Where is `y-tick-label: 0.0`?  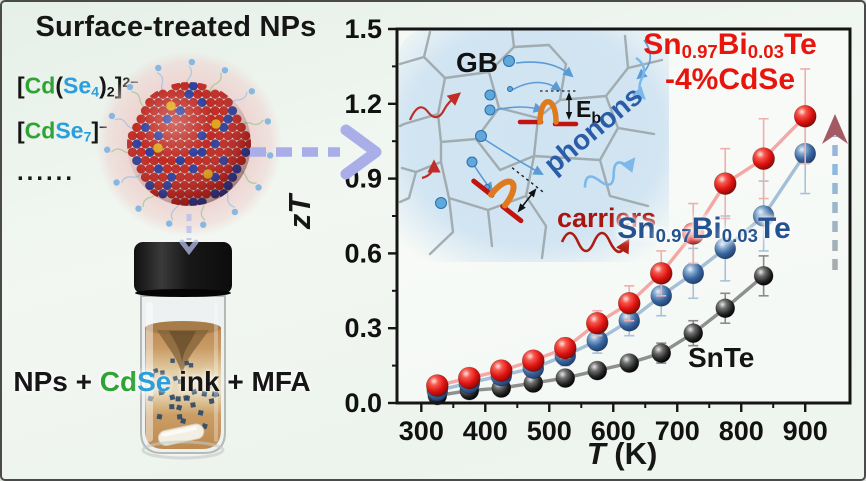
y-tick-label: 0.0 is located at coordinates (363, 403).